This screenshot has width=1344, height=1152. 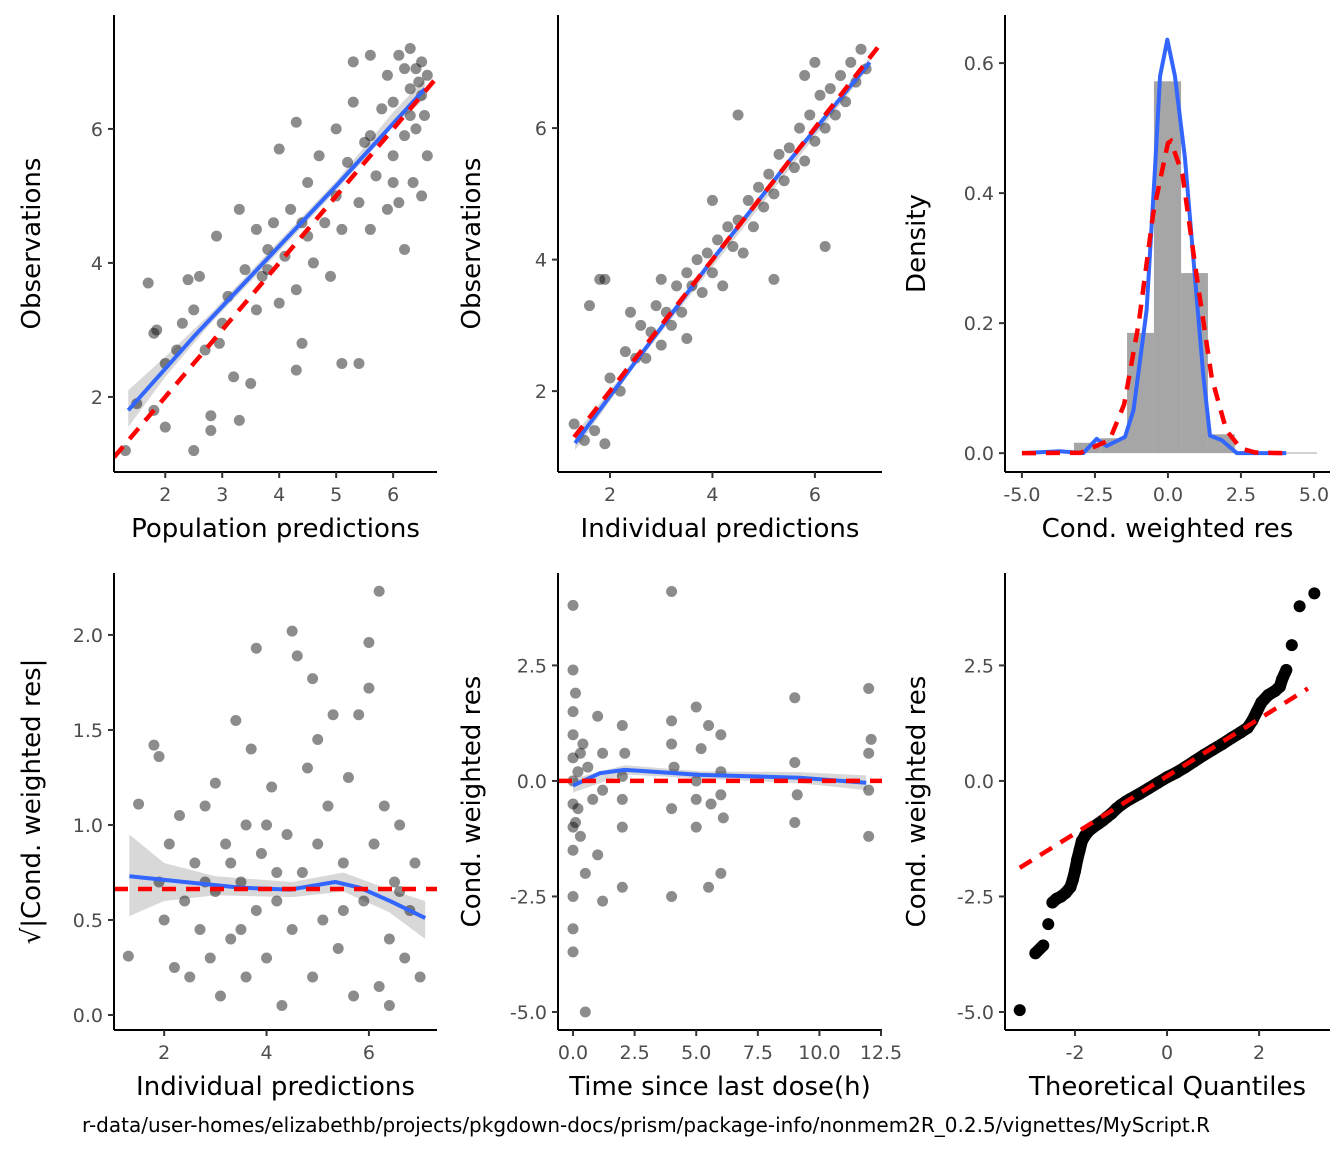 What do you see at coordinates (88, 731) in the screenshot?
I see `y-tick-label: 1.5` at bounding box center [88, 731].